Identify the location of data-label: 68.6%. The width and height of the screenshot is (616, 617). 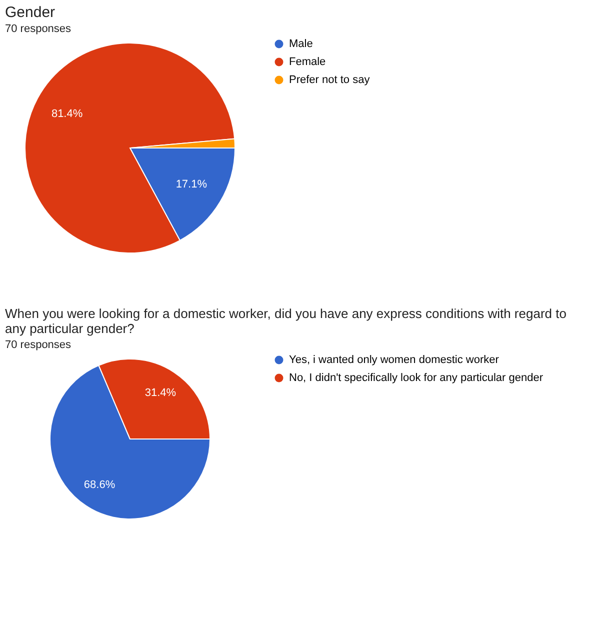
(100, 485).